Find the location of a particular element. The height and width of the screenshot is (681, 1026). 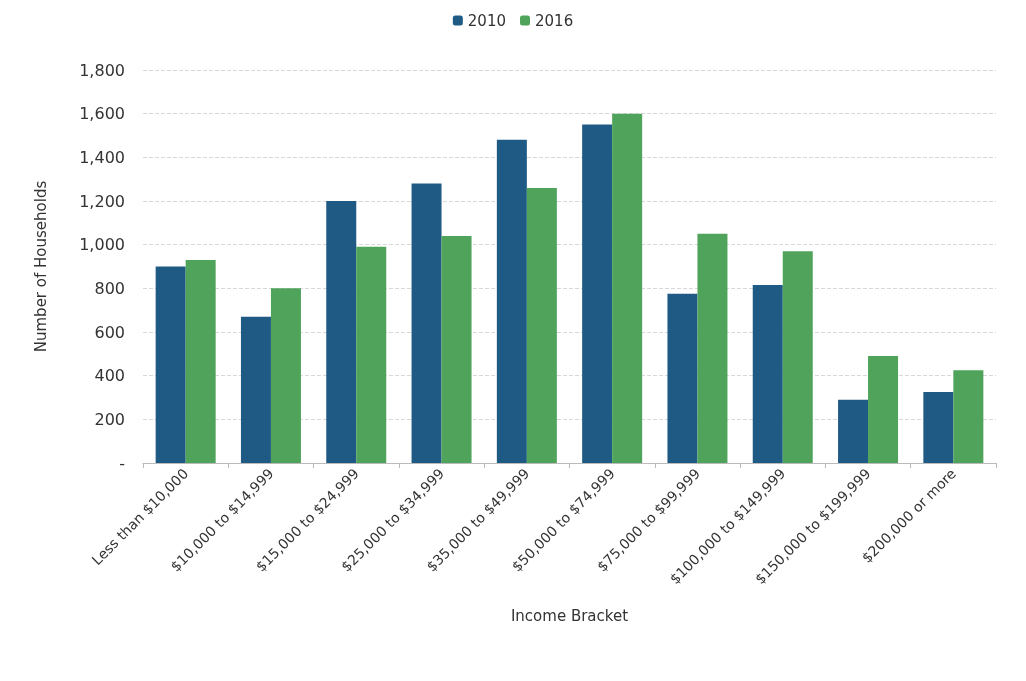

y-tick-label: 400 is located at coordinates (109, 376).